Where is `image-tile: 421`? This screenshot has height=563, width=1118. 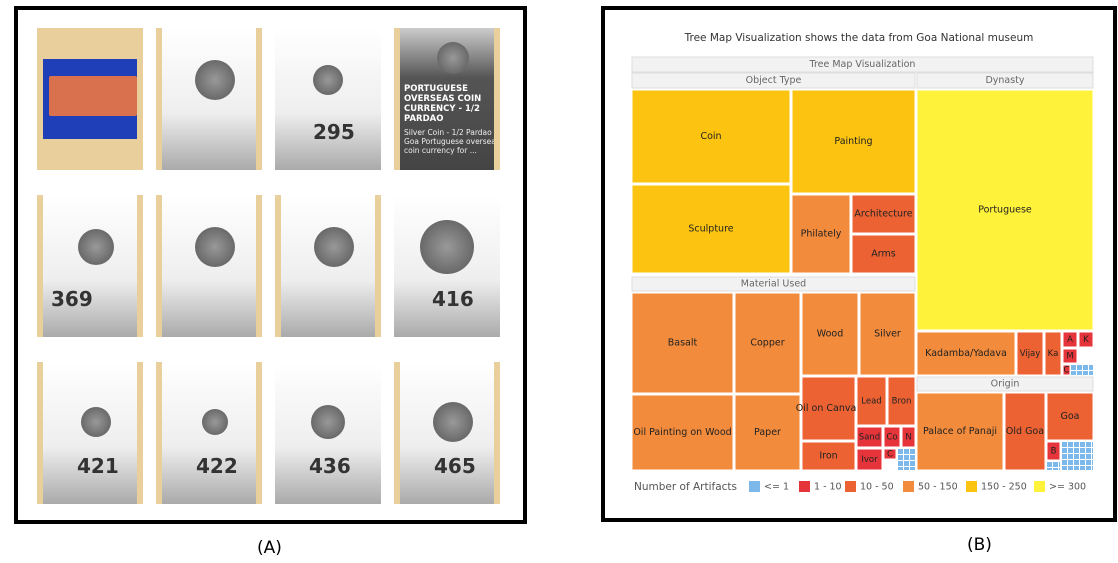
image-tile: 421 is located at coordinates (90, 433).